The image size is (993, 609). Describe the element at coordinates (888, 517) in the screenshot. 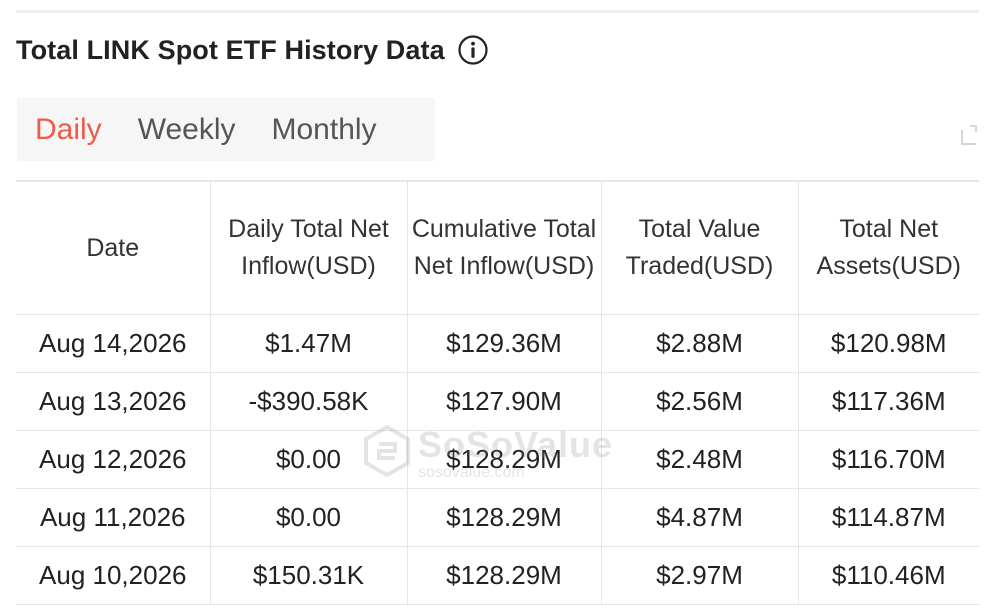

I see `cell-total-net-assets: $114.87M` at that location.